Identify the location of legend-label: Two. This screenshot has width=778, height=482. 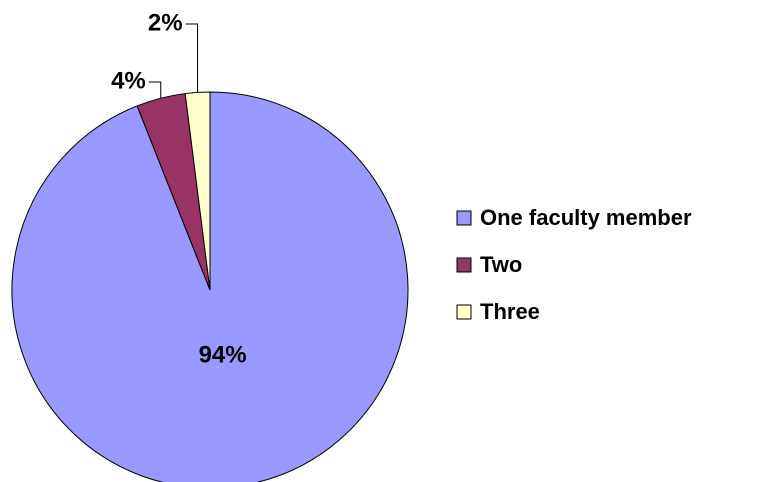
(501, 264).